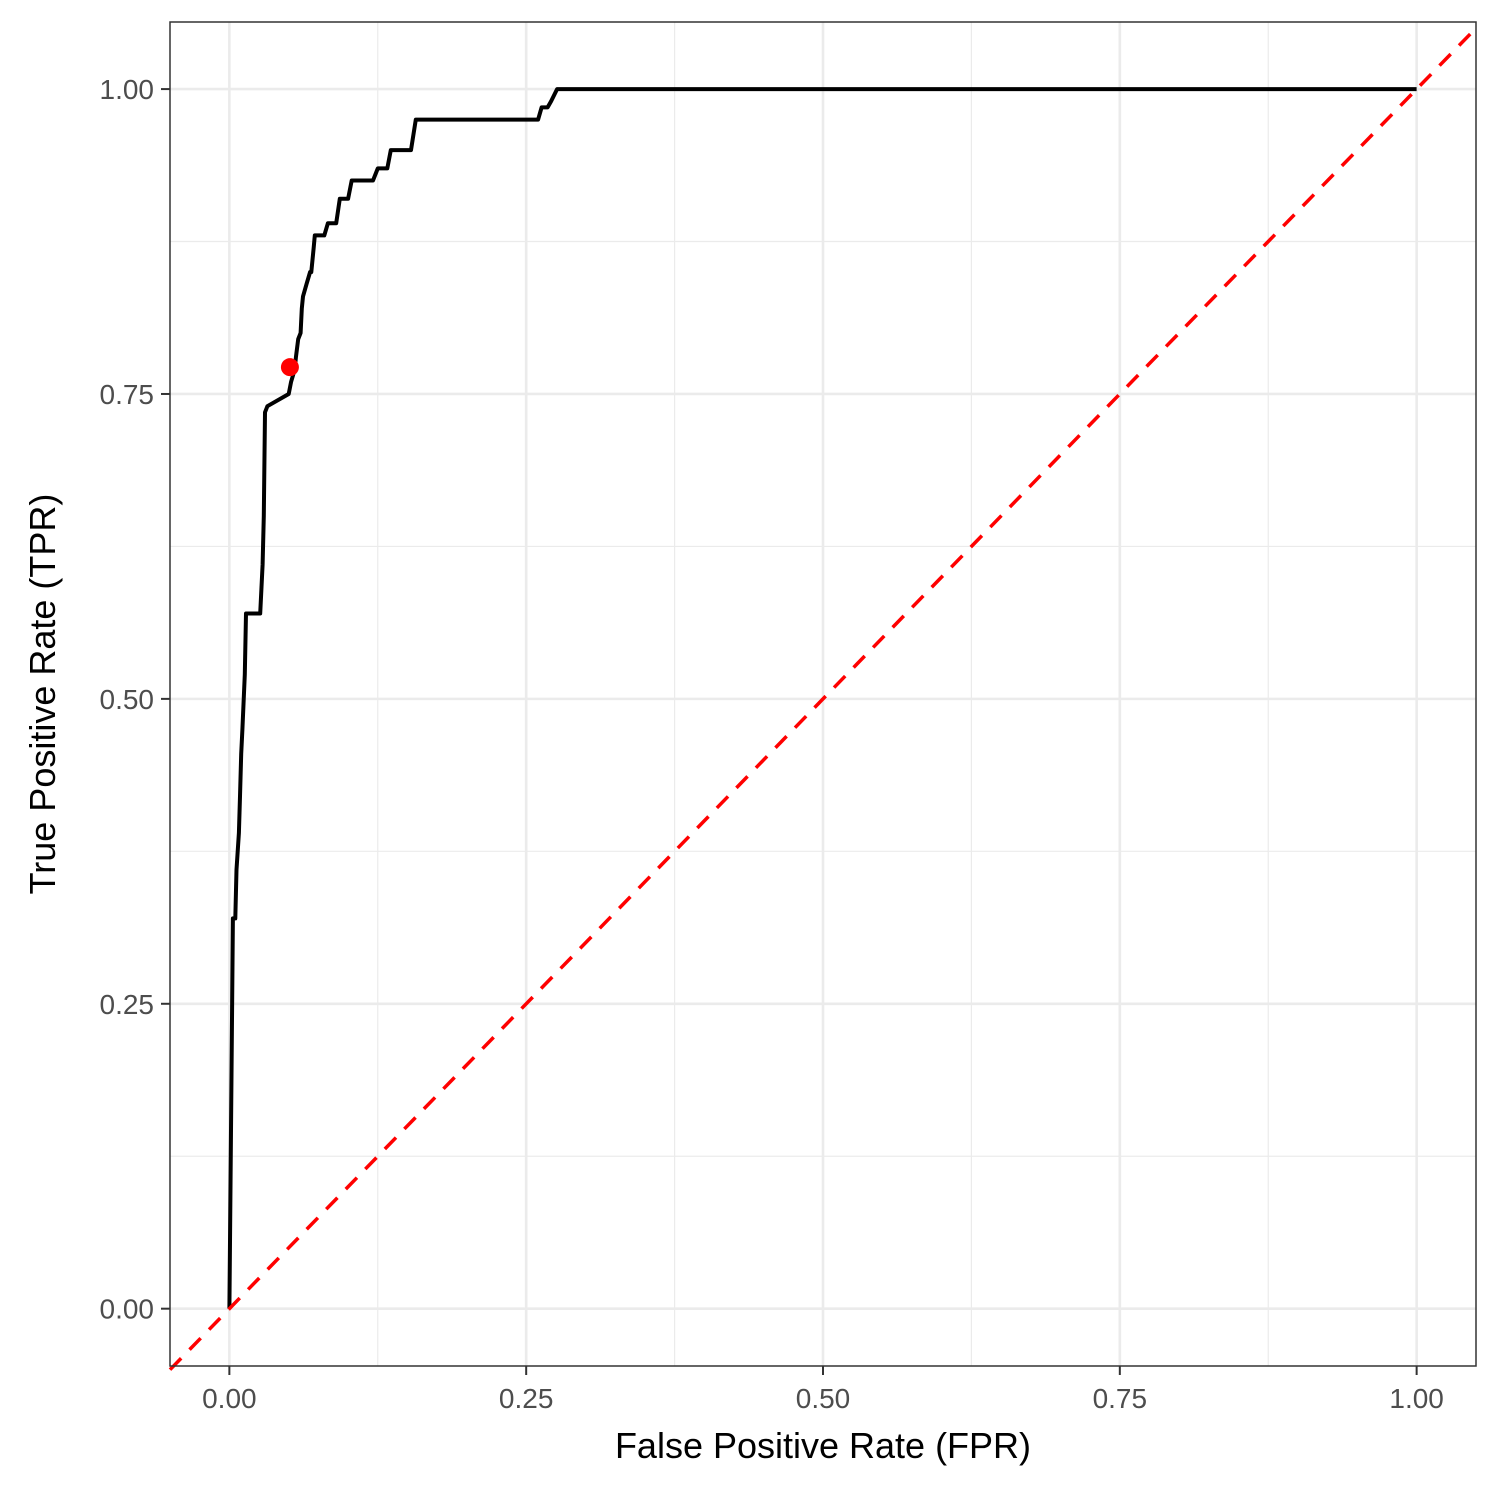 The height and width of the screenshot is (1500, 1500). I want to click on x-tick-label: 0.50, so click(823, 1398).